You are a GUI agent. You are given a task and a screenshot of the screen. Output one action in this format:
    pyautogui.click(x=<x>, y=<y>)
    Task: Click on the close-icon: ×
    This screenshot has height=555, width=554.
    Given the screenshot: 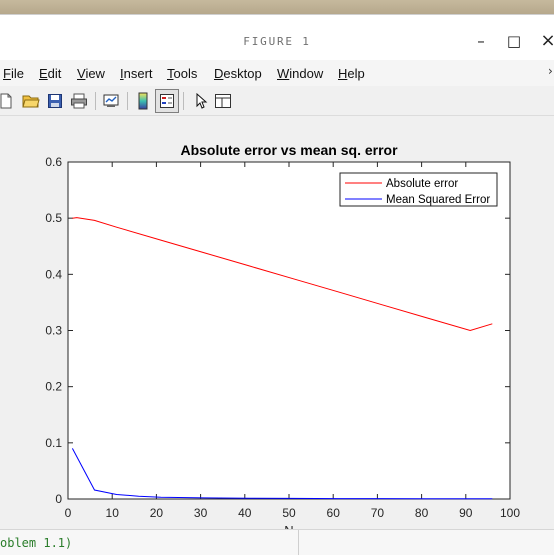 What is the action you would take?
    pyautogui.click(x=547, y=41)
    